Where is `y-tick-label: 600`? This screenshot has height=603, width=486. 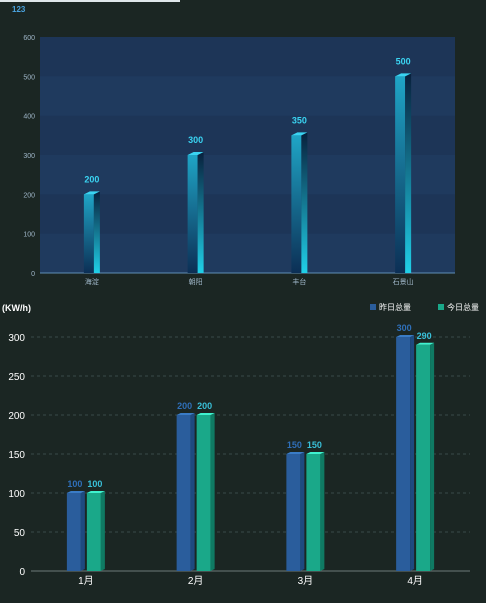 y-tick-label: 600 is located at coordinates (29, 38).